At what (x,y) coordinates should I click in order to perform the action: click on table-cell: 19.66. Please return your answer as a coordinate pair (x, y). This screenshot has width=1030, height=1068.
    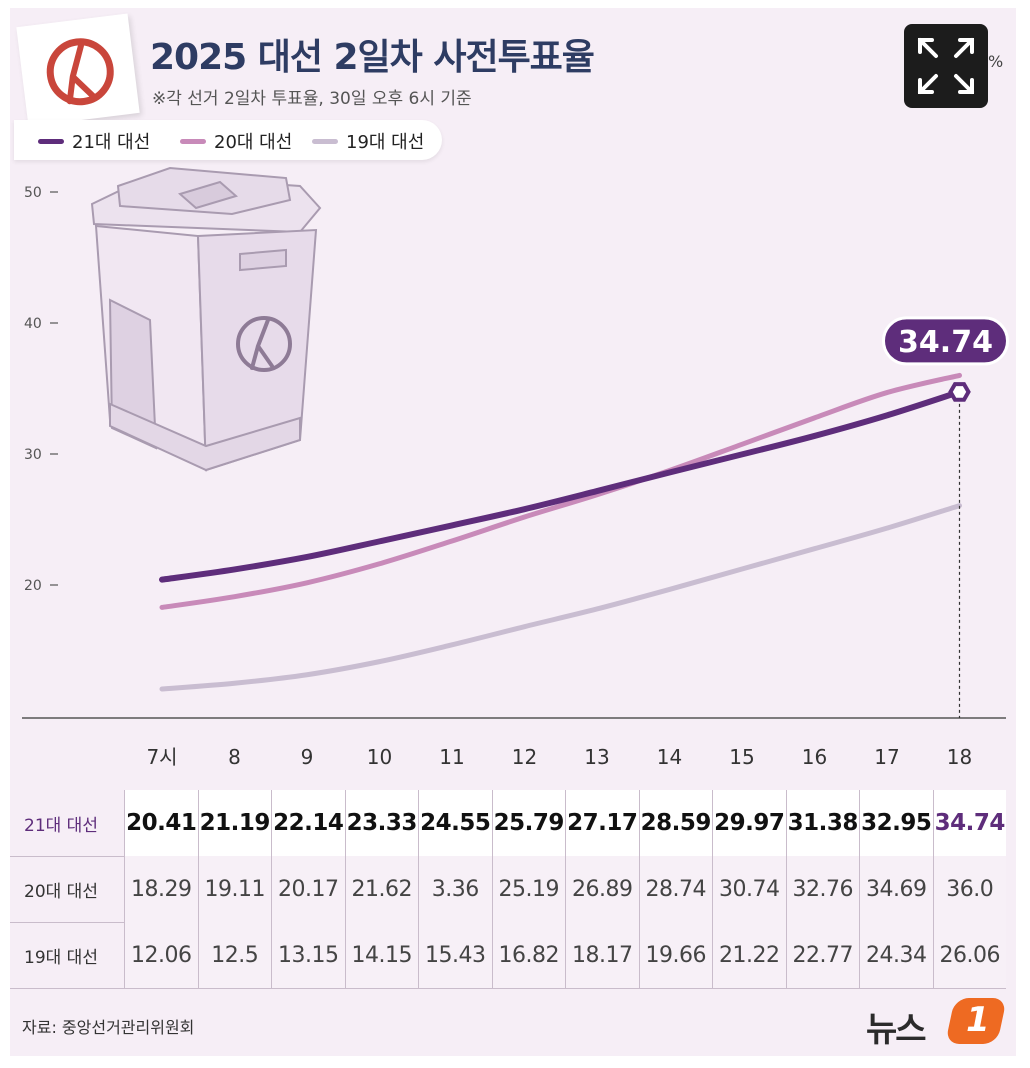
    Looking at the image, I should click on (675, 955).